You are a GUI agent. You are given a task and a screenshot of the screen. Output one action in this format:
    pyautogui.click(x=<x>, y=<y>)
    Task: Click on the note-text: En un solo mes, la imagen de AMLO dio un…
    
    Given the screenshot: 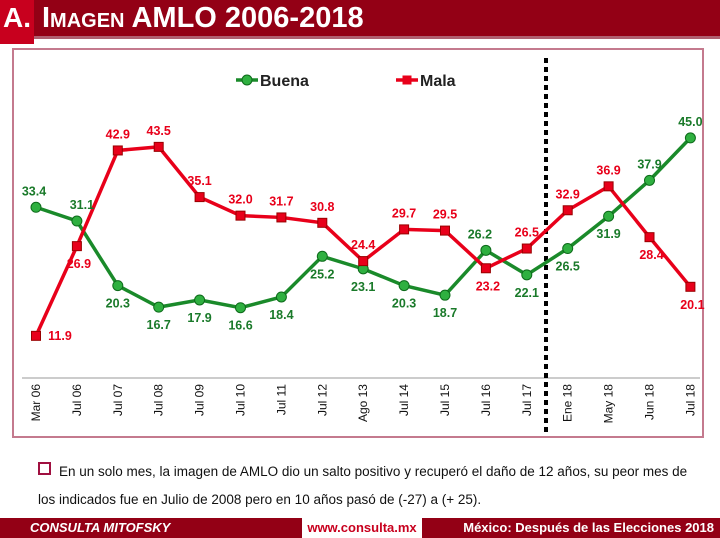 What is the action you would take?
    pyautogui.click(x=363, y=485)
    